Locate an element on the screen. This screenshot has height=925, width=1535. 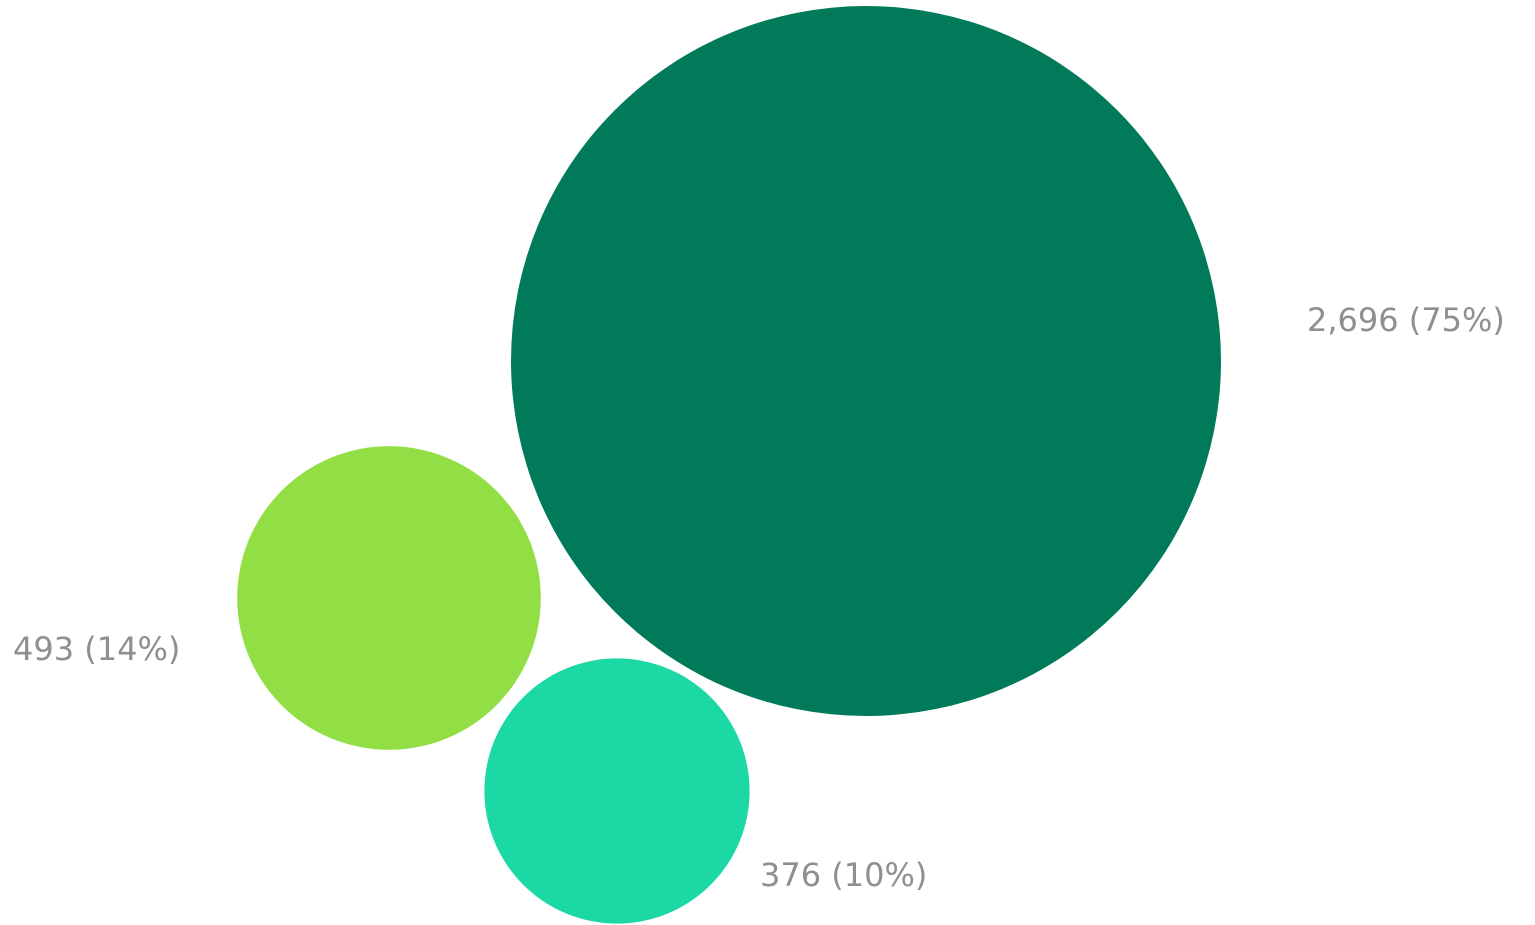
bubble-label-0: 2,696 (75%) is located at coordinates (1406, 320).